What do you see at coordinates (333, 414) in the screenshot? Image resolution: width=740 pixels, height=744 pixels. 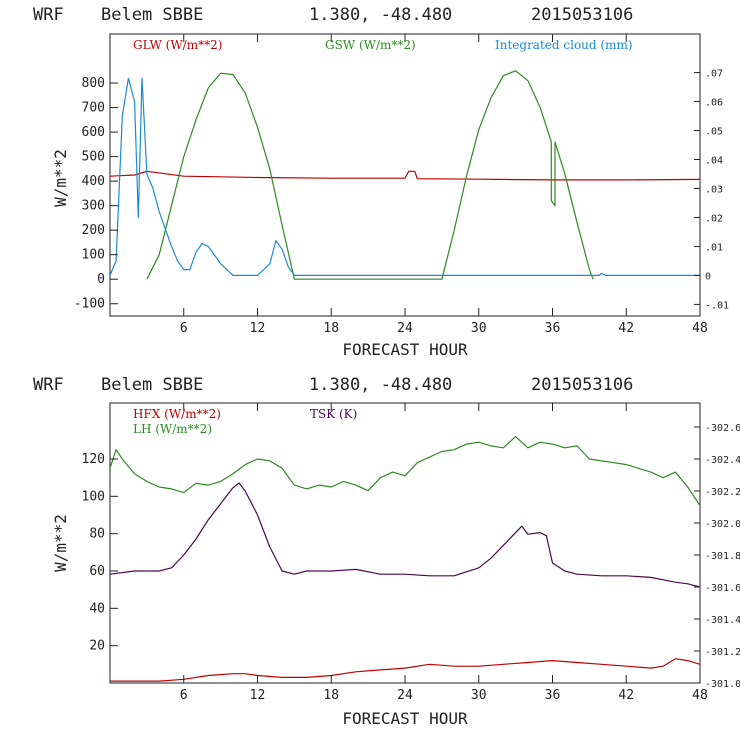 I see `legend-tsk: TSK (K)` at bounding box center [333, 414].